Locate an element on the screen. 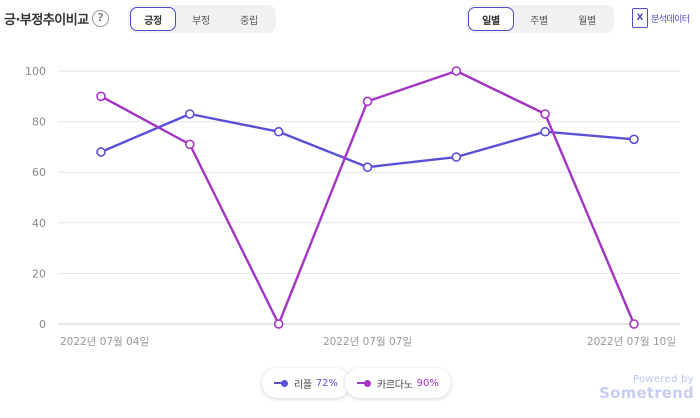  tab-positive: 긍정 is located at coordinates (153, 19).